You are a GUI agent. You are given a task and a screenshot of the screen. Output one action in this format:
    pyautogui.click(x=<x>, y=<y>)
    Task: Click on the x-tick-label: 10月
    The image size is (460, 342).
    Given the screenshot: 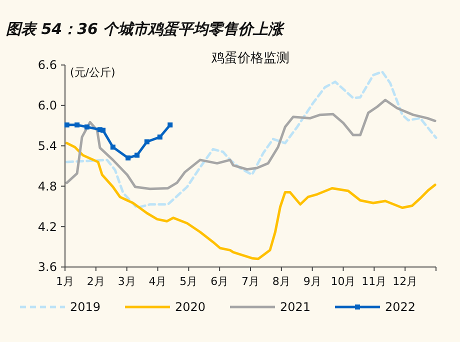 What is the action you would take?
    pyautogui.click(x=343, y=281)
    